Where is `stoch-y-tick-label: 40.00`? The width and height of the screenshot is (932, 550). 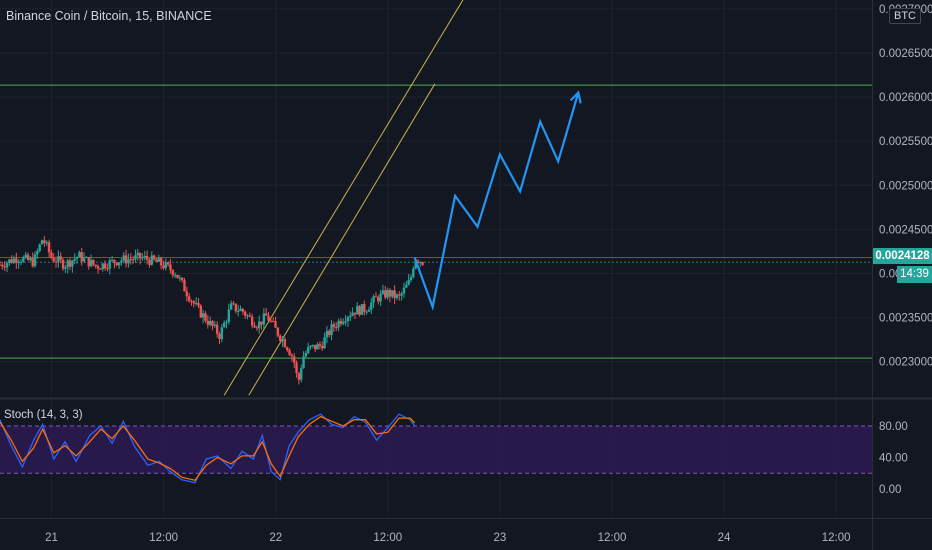
stoch-y-tick-label: 40.00 is located at coordinates (893, 459).